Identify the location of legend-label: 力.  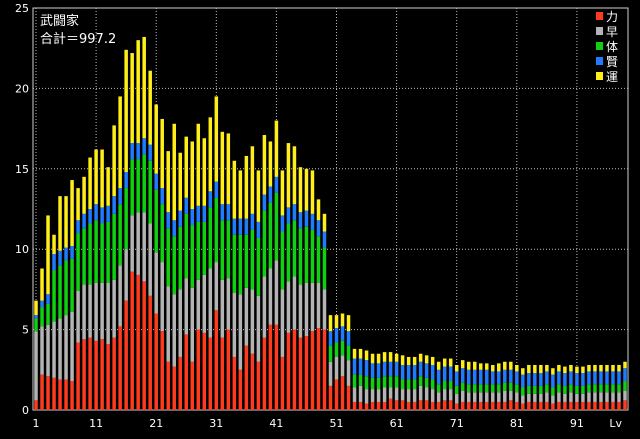
(612, 17).